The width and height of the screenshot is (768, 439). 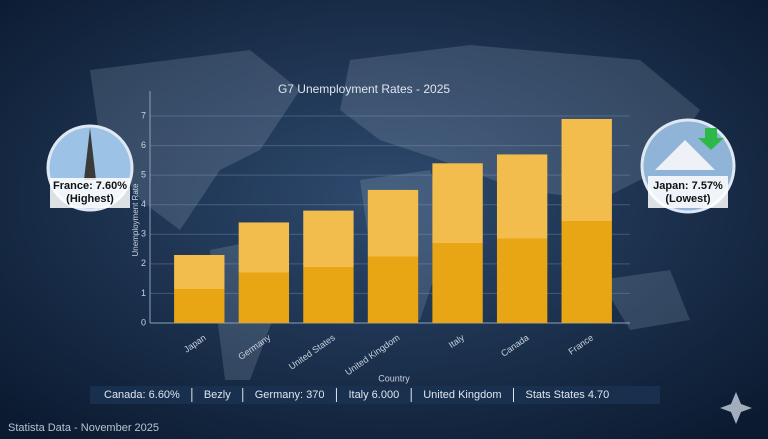 What do you see at coordinates (688, 166) in the screenshot?
I see `japan-badge` at bounding box center [688, 166].